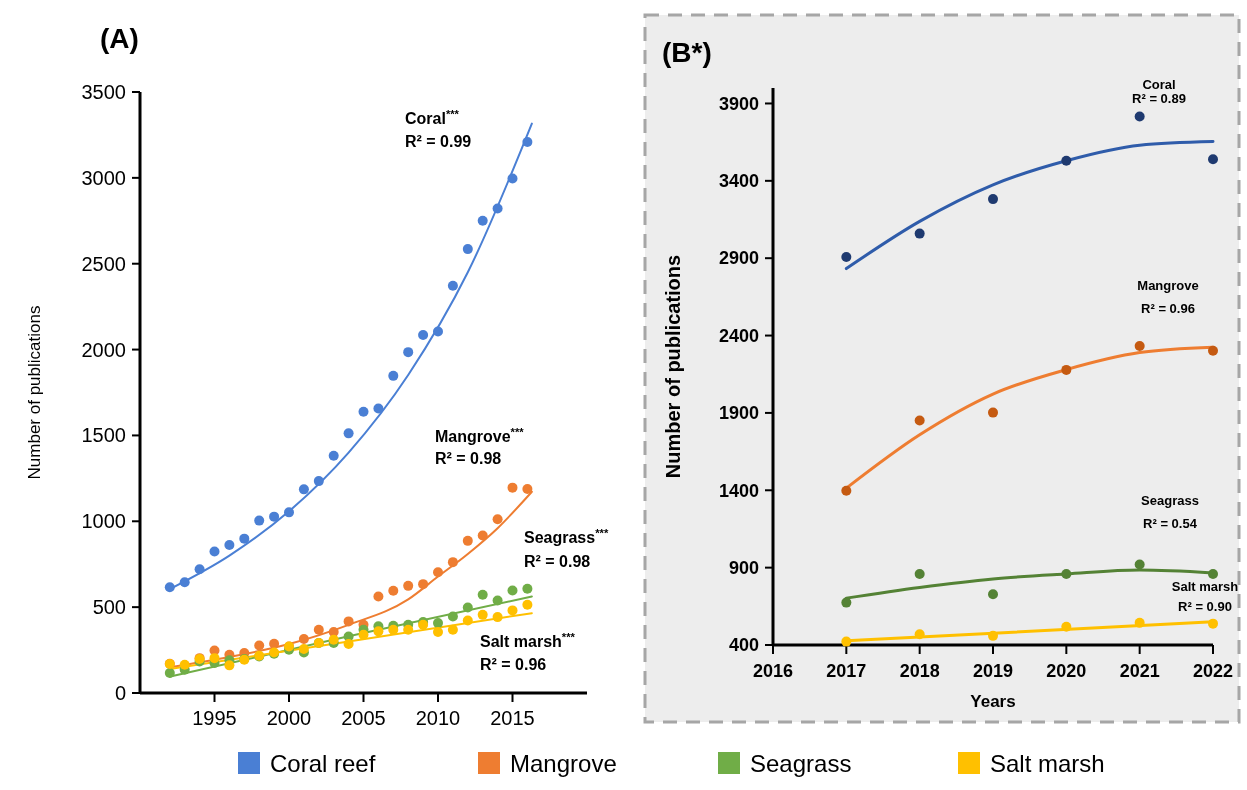  I want to click on annotation: R² = 0.90, so click(1205, 606).